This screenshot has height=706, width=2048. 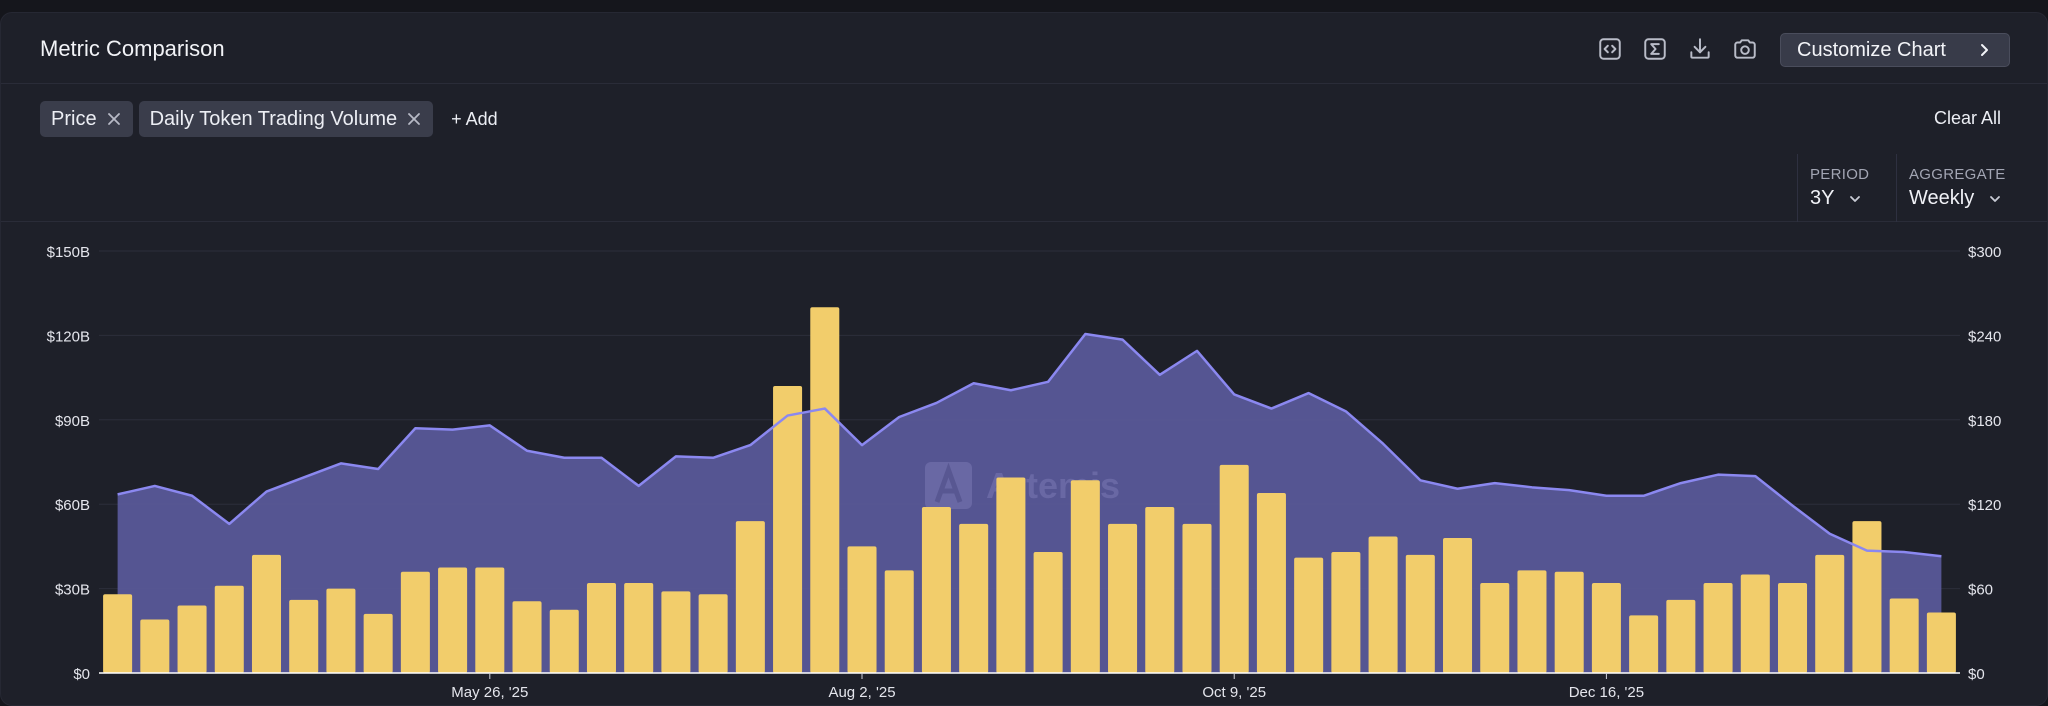 What do you see at coordinates (74, 118) in the screenshot?
I see `chip-label: Price` at bounding box center [74, 118].